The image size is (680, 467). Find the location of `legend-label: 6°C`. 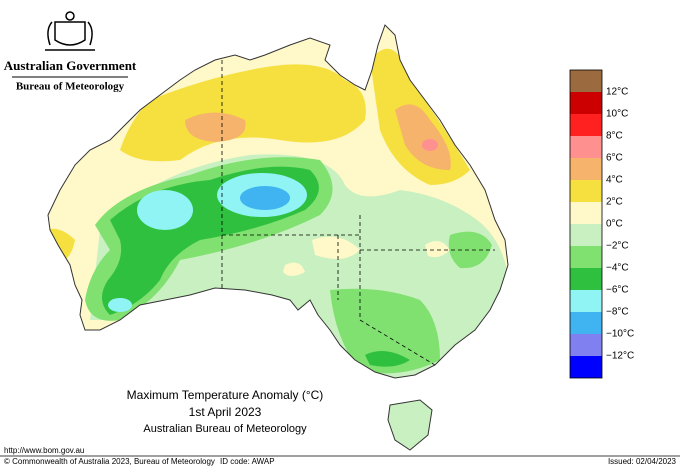

legend-label: 6°C is located at coordinates (614, 158).